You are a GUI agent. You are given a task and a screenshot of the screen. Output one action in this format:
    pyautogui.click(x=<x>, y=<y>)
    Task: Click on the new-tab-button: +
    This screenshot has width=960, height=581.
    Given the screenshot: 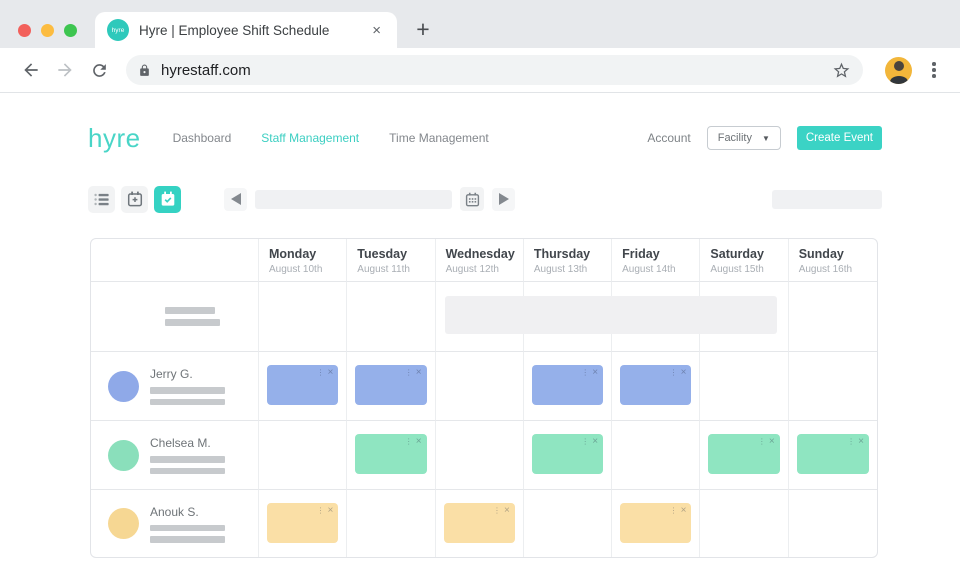 What is the action you would take?
    pyautogui.click(x=423, y=28)
    